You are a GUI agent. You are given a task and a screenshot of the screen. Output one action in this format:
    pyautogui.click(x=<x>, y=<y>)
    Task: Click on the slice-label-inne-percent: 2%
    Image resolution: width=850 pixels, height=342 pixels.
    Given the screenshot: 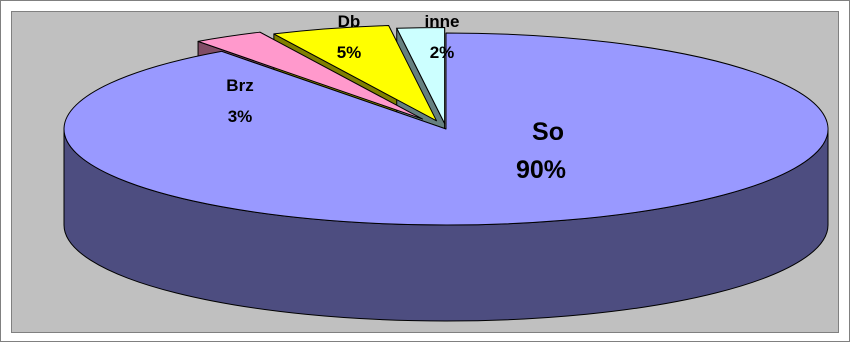 What is the action you would take?
    pyautogui.click(x=442, y=52)
    